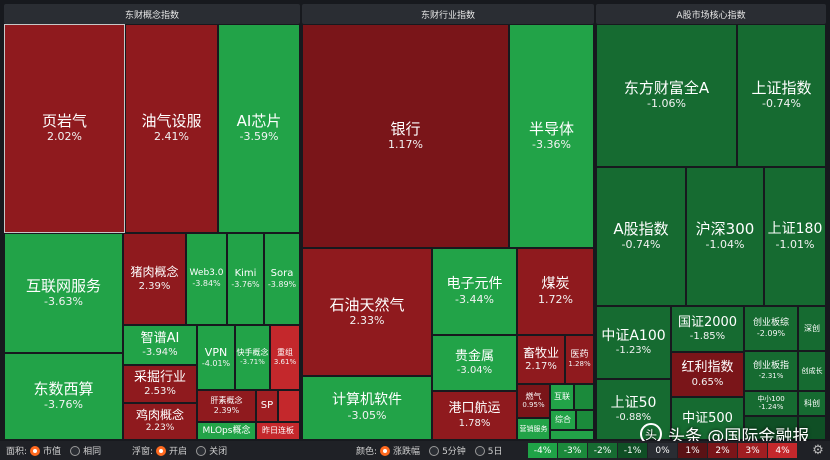 This screenshot has width=830, height=460. I want to click on tile-yiyao: 医药 1.28%, so click(579, 359).